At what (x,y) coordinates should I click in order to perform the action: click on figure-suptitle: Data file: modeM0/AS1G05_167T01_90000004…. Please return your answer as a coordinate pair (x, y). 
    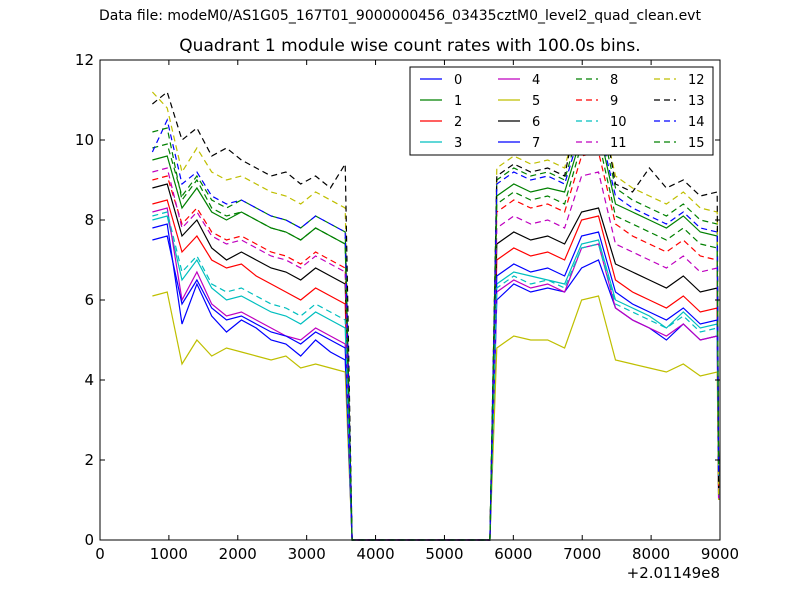
    Looking at the image, I should click on (400, 16).